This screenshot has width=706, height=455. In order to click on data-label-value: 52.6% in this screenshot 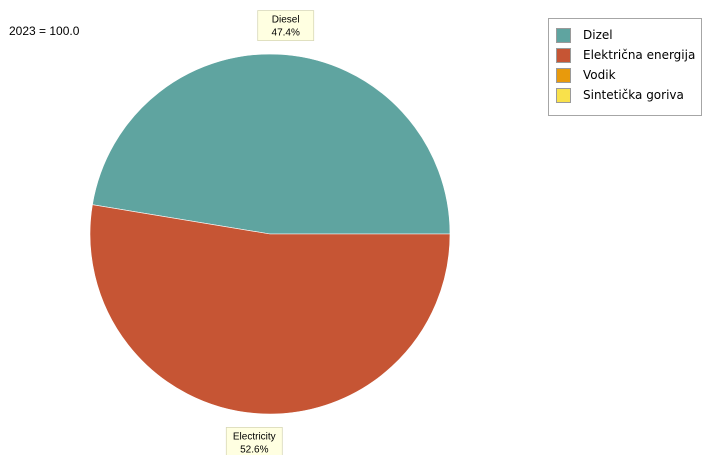, I will do `click(254, 449)`.